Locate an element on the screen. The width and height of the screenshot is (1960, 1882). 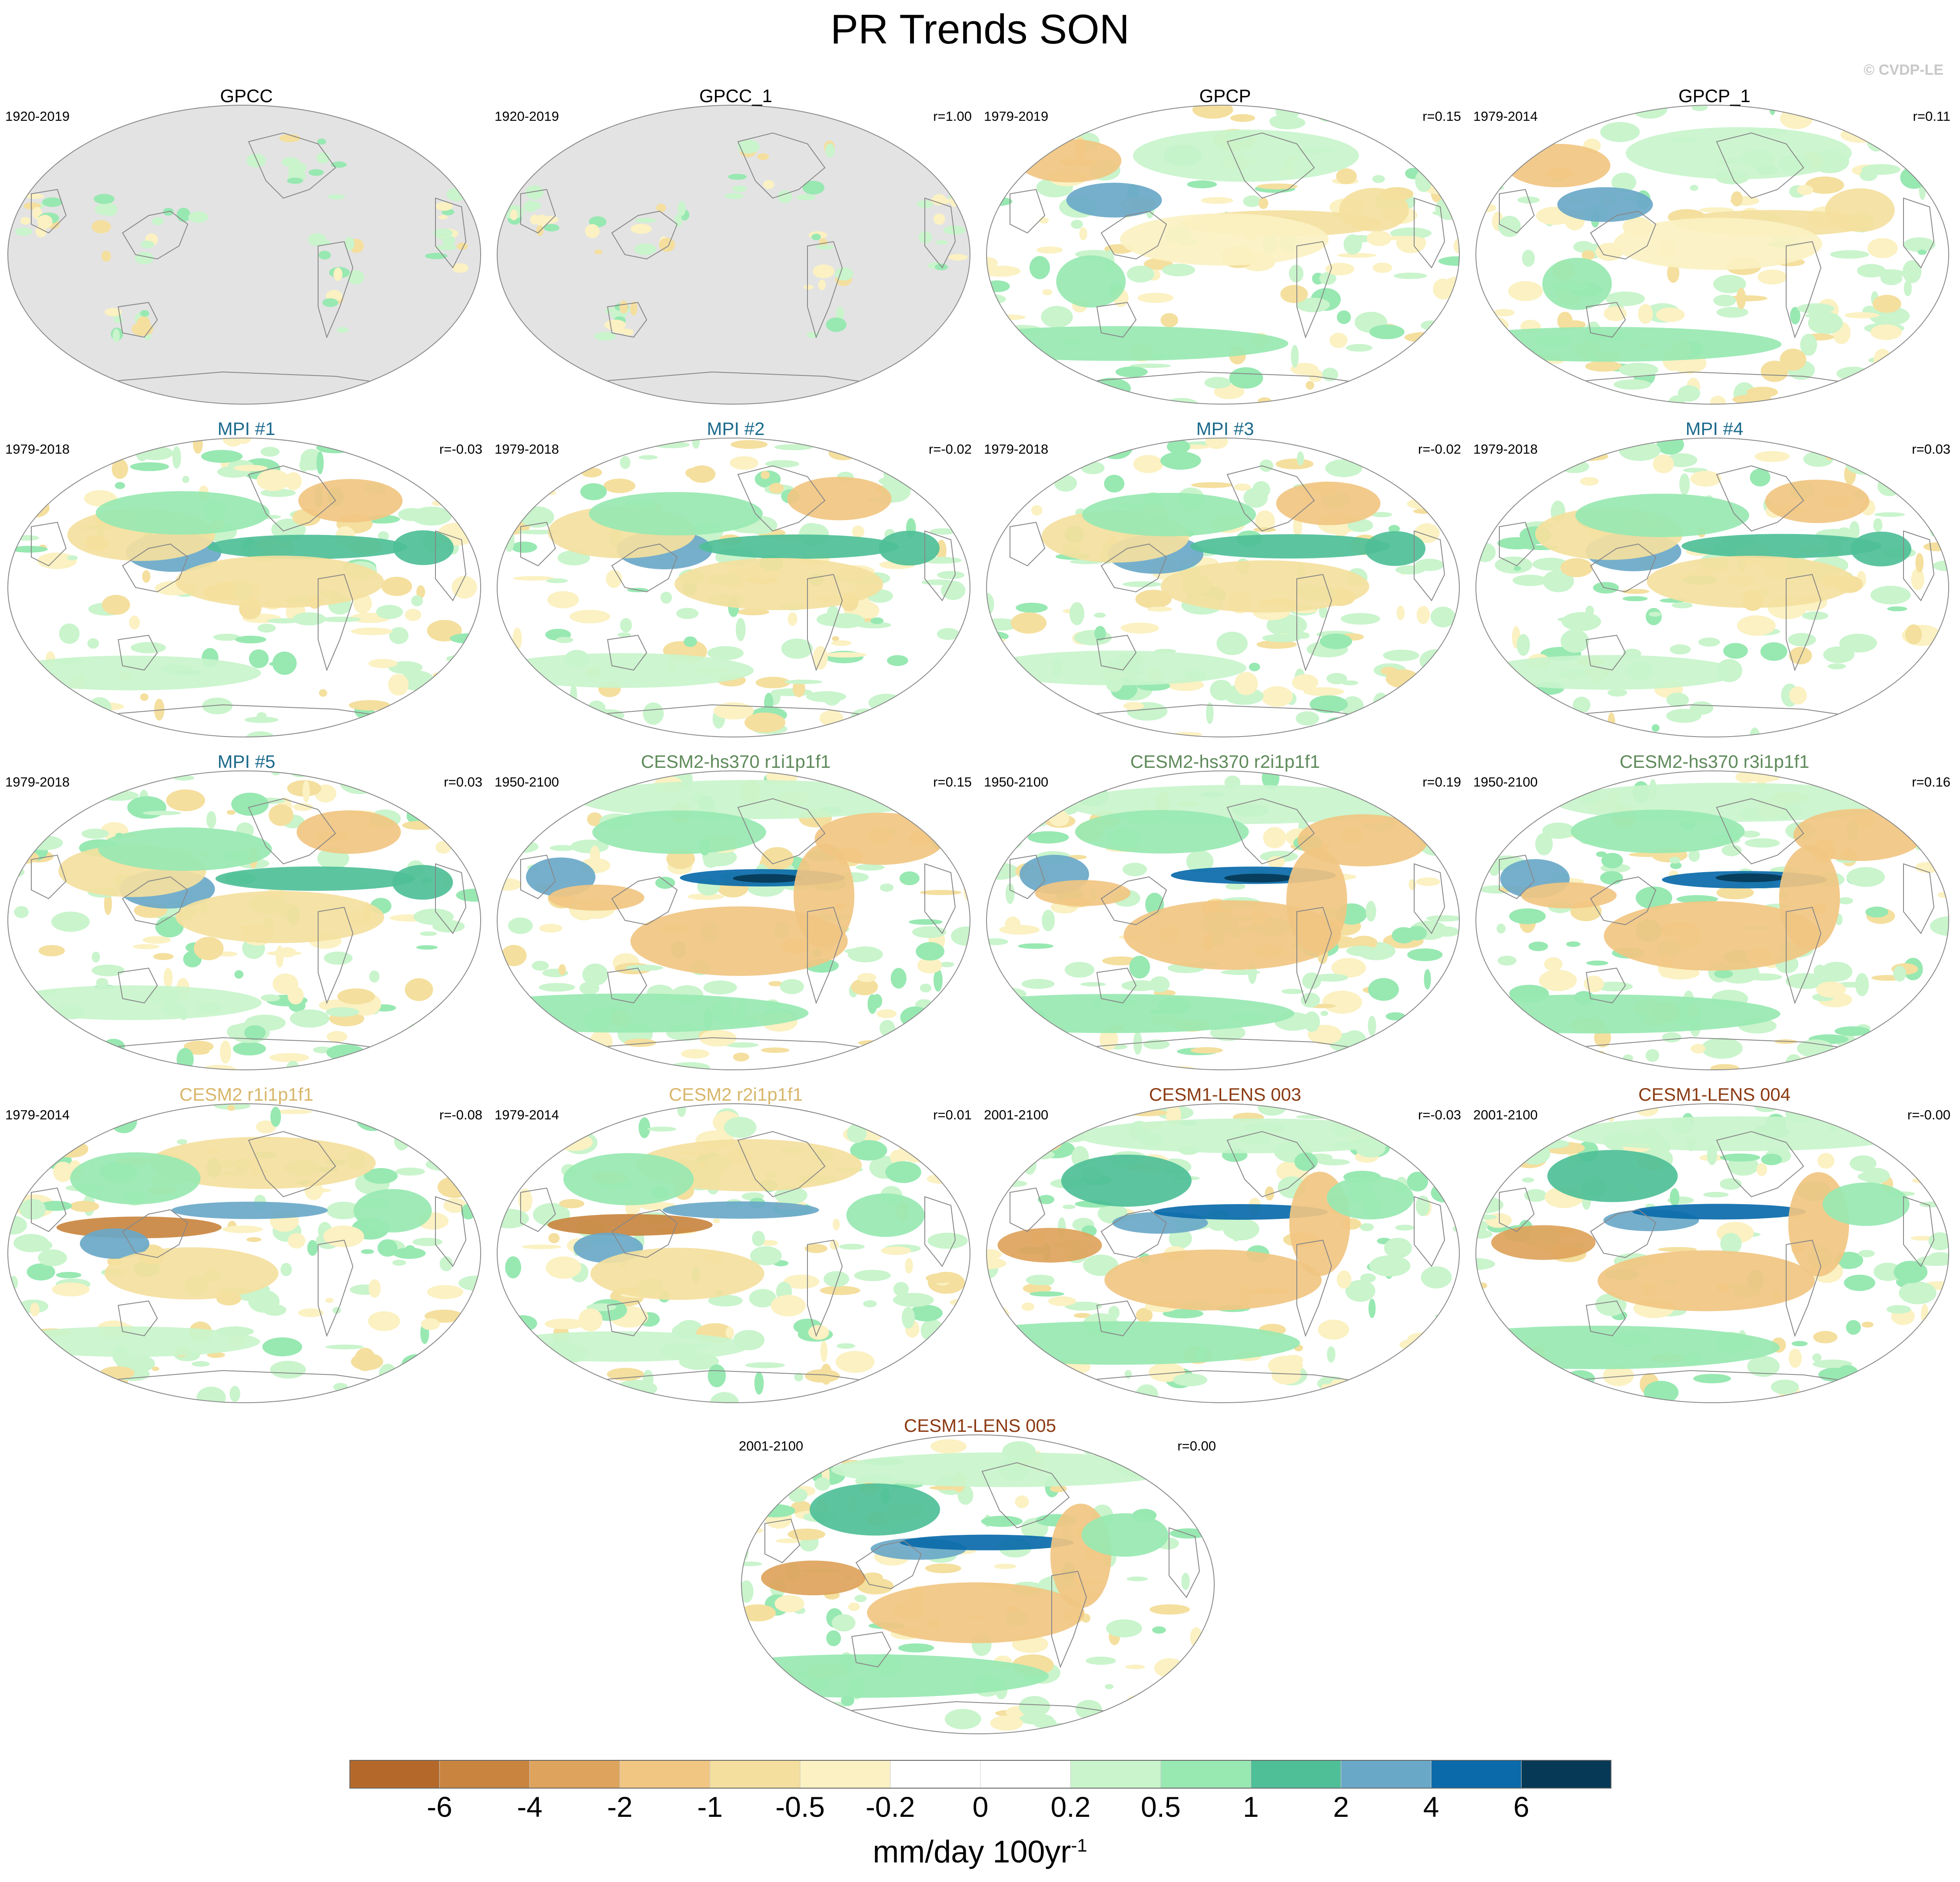
trend-field is located at coordinates (1712, 587).